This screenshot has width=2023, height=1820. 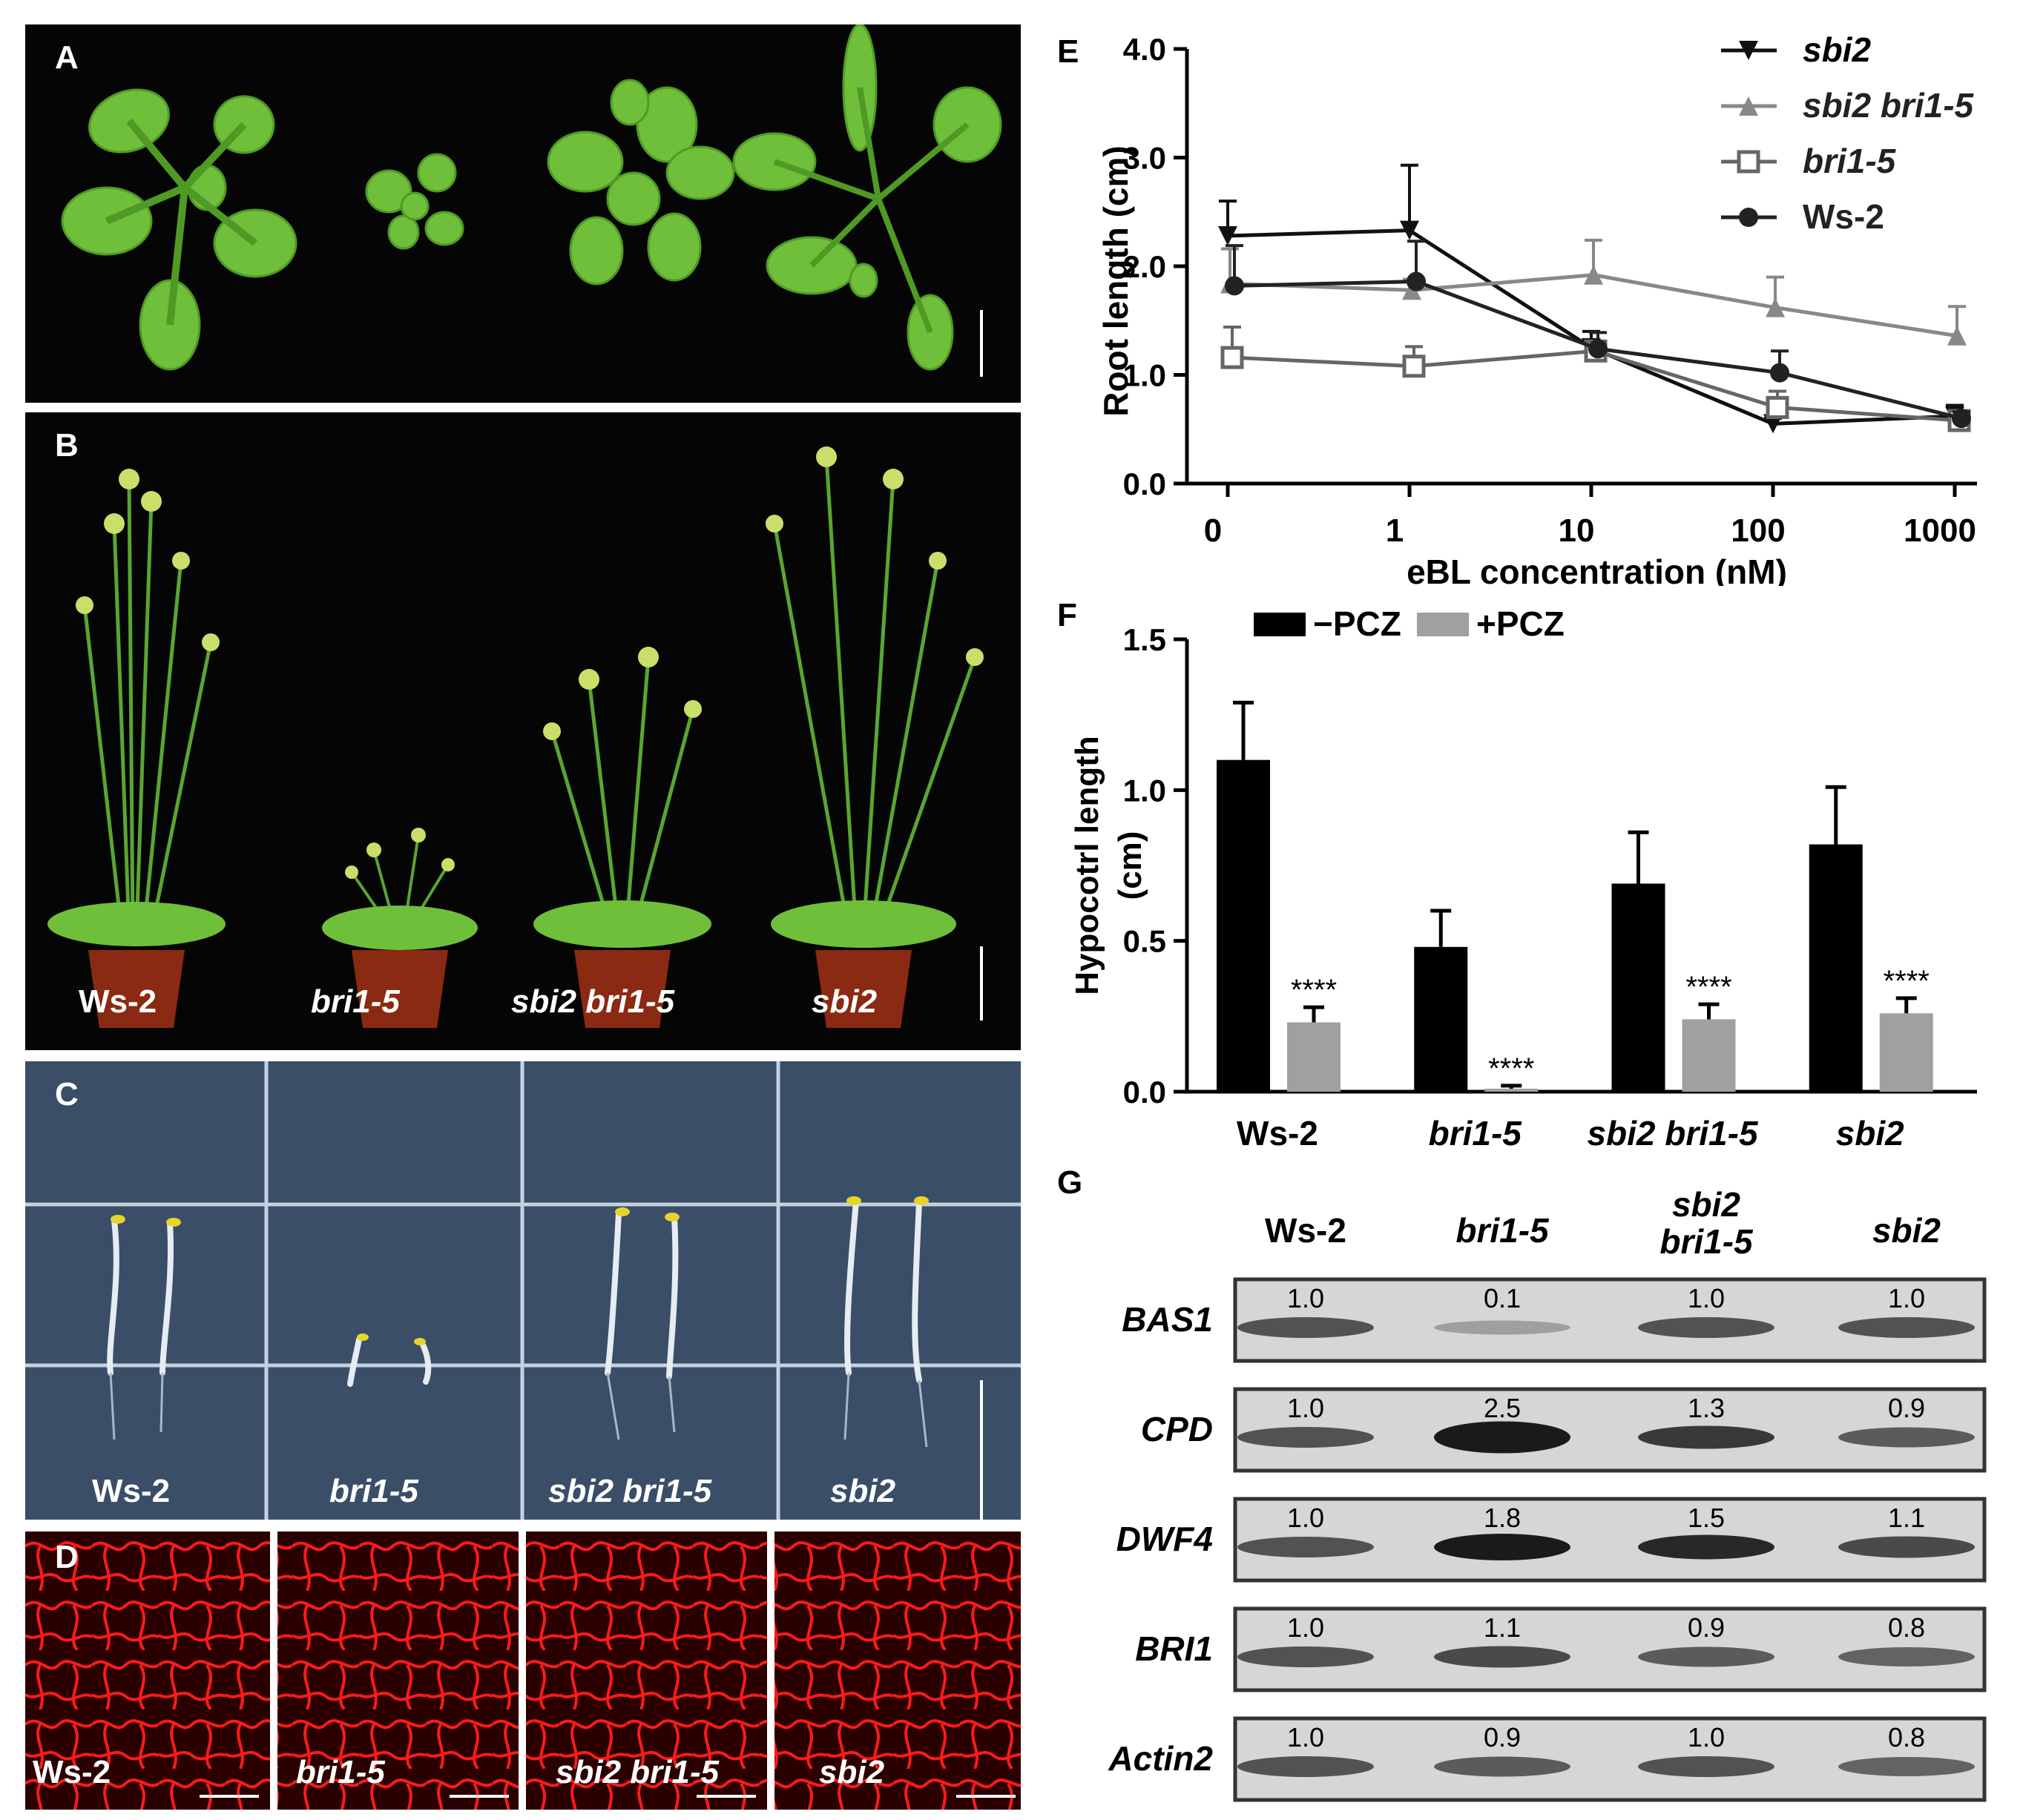 I want to click on gel-column-label: sbi2, so click(x=1906, y=1230).